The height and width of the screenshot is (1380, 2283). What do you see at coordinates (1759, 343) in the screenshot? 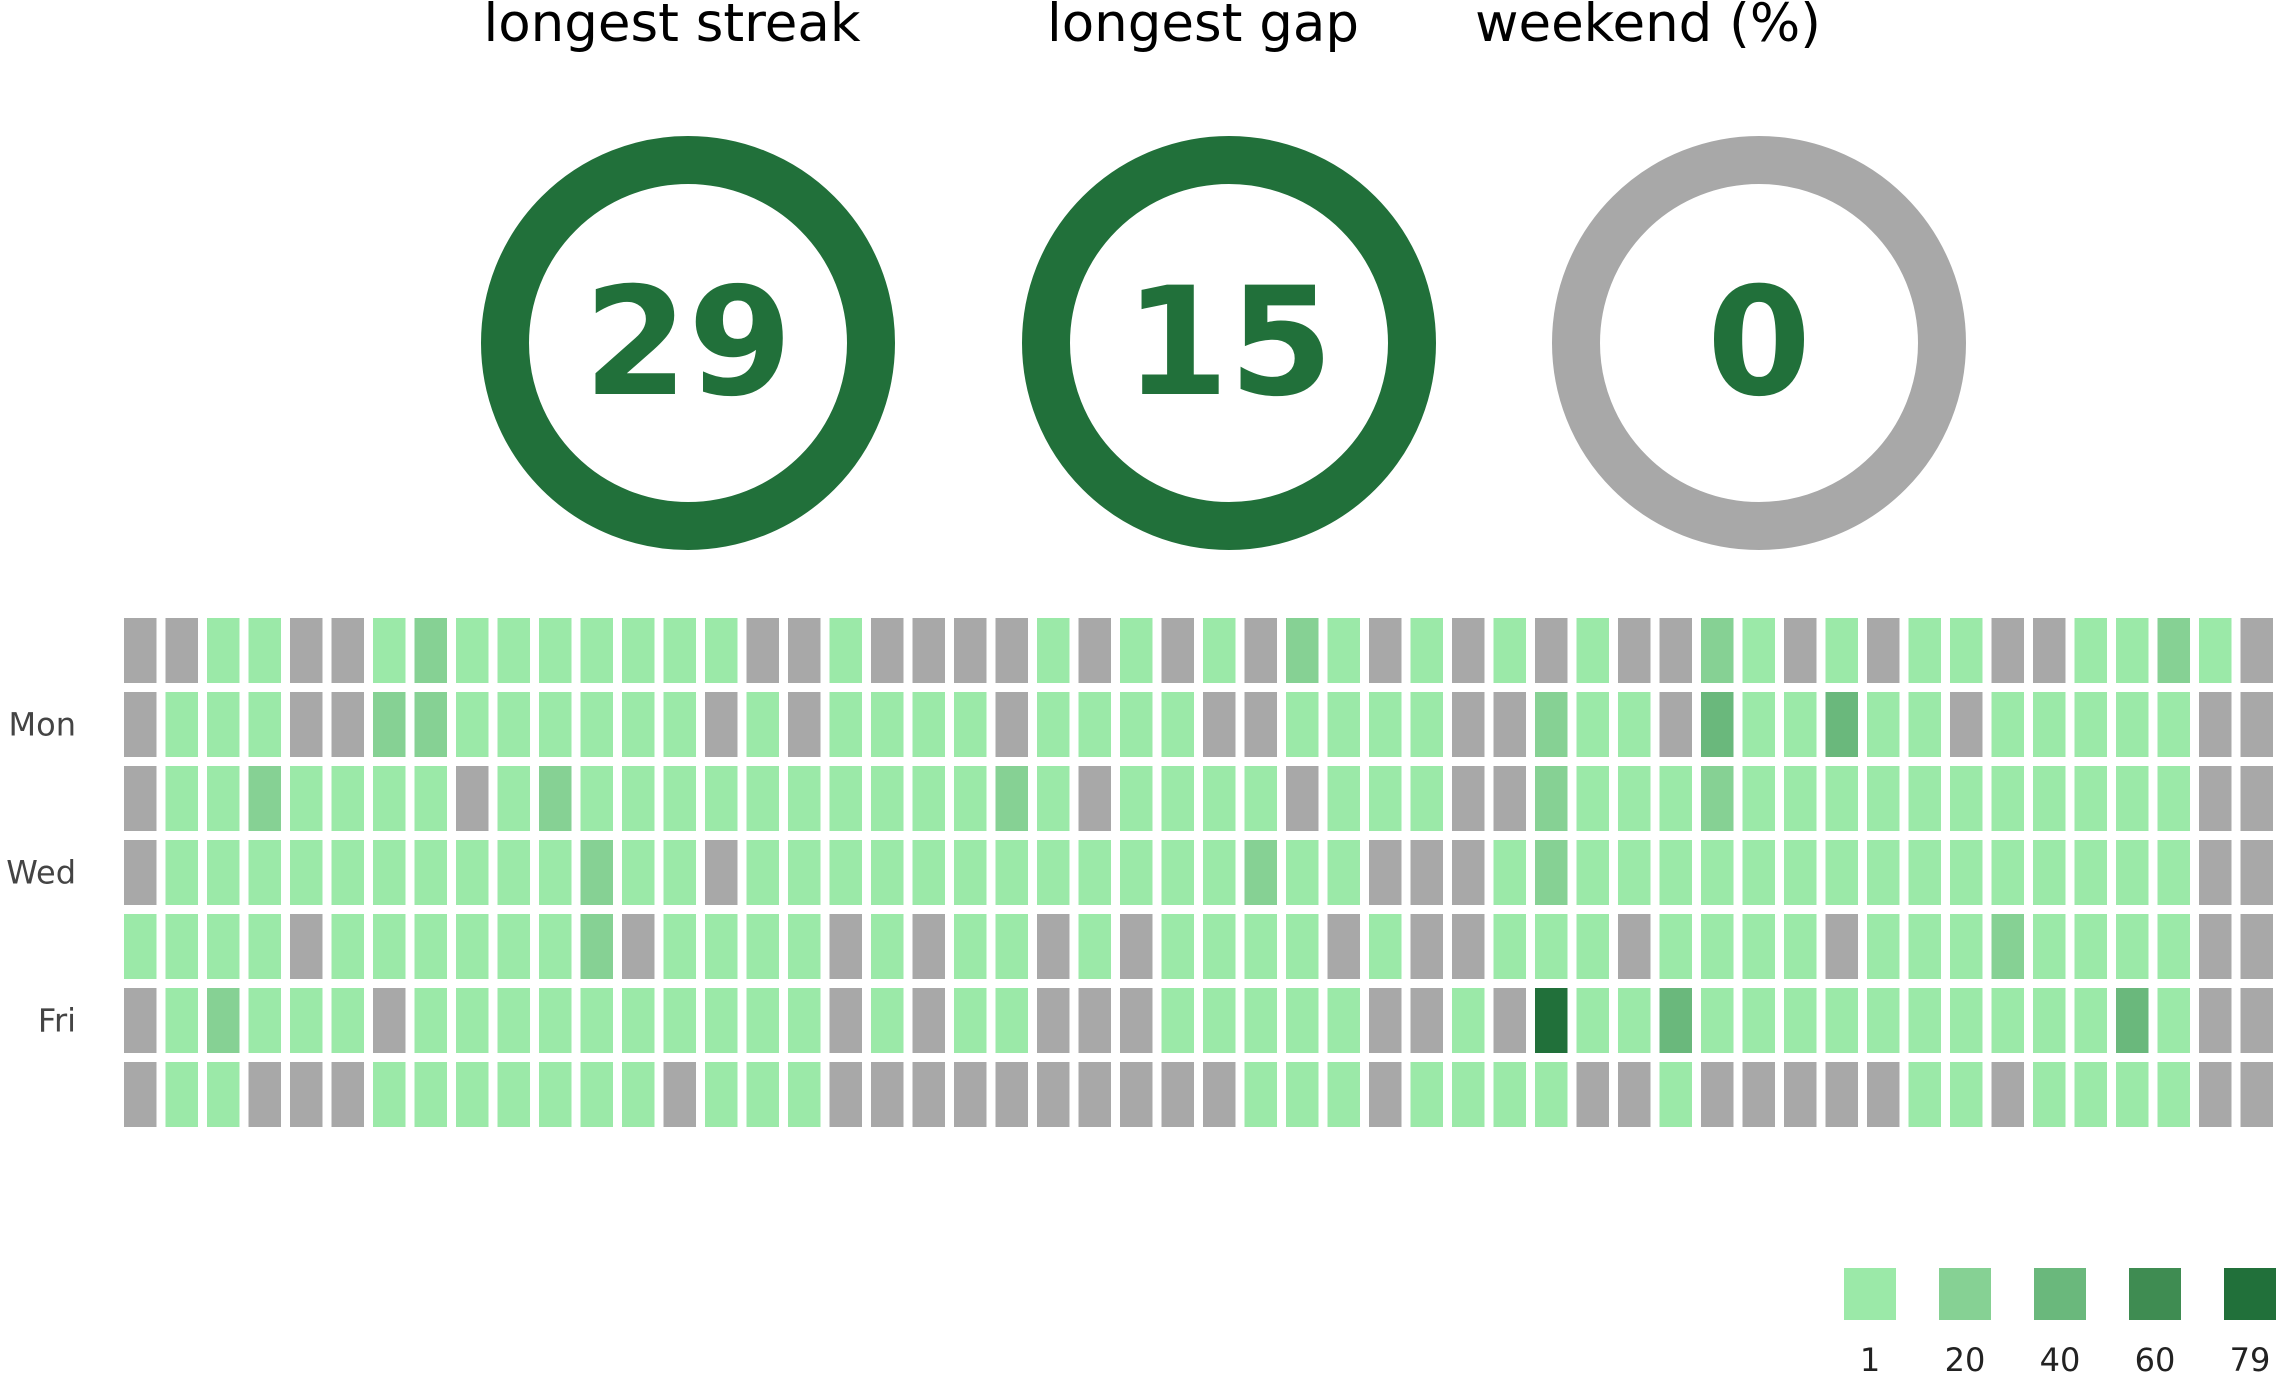
I see `ring-weekend-percent: 0` at bounding box center [1759, 343].